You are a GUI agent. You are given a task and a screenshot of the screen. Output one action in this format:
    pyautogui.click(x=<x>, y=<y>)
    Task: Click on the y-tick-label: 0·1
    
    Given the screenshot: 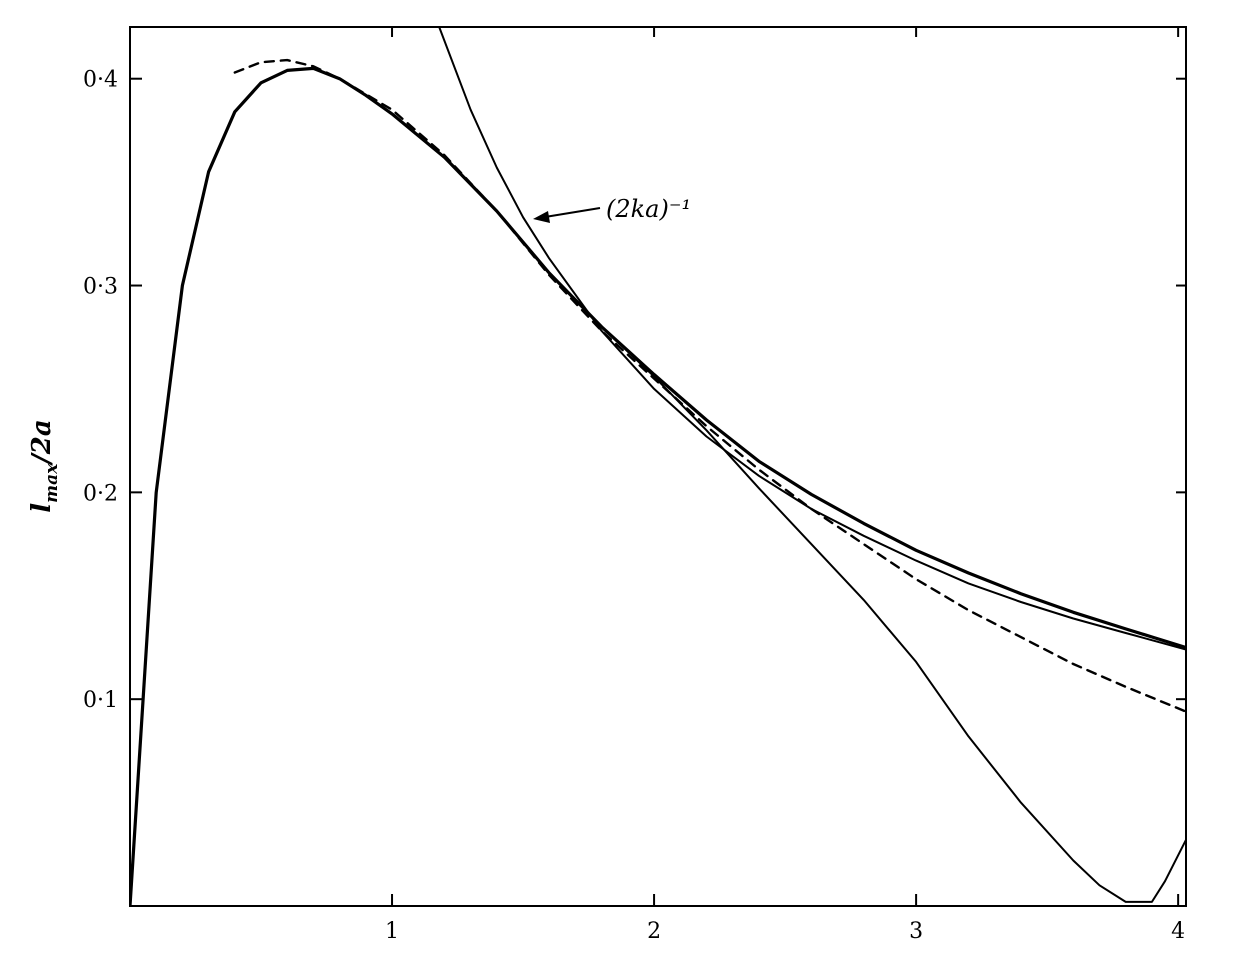 What is the action you would take?
    pyautogui.click(x=100, y=700)
    